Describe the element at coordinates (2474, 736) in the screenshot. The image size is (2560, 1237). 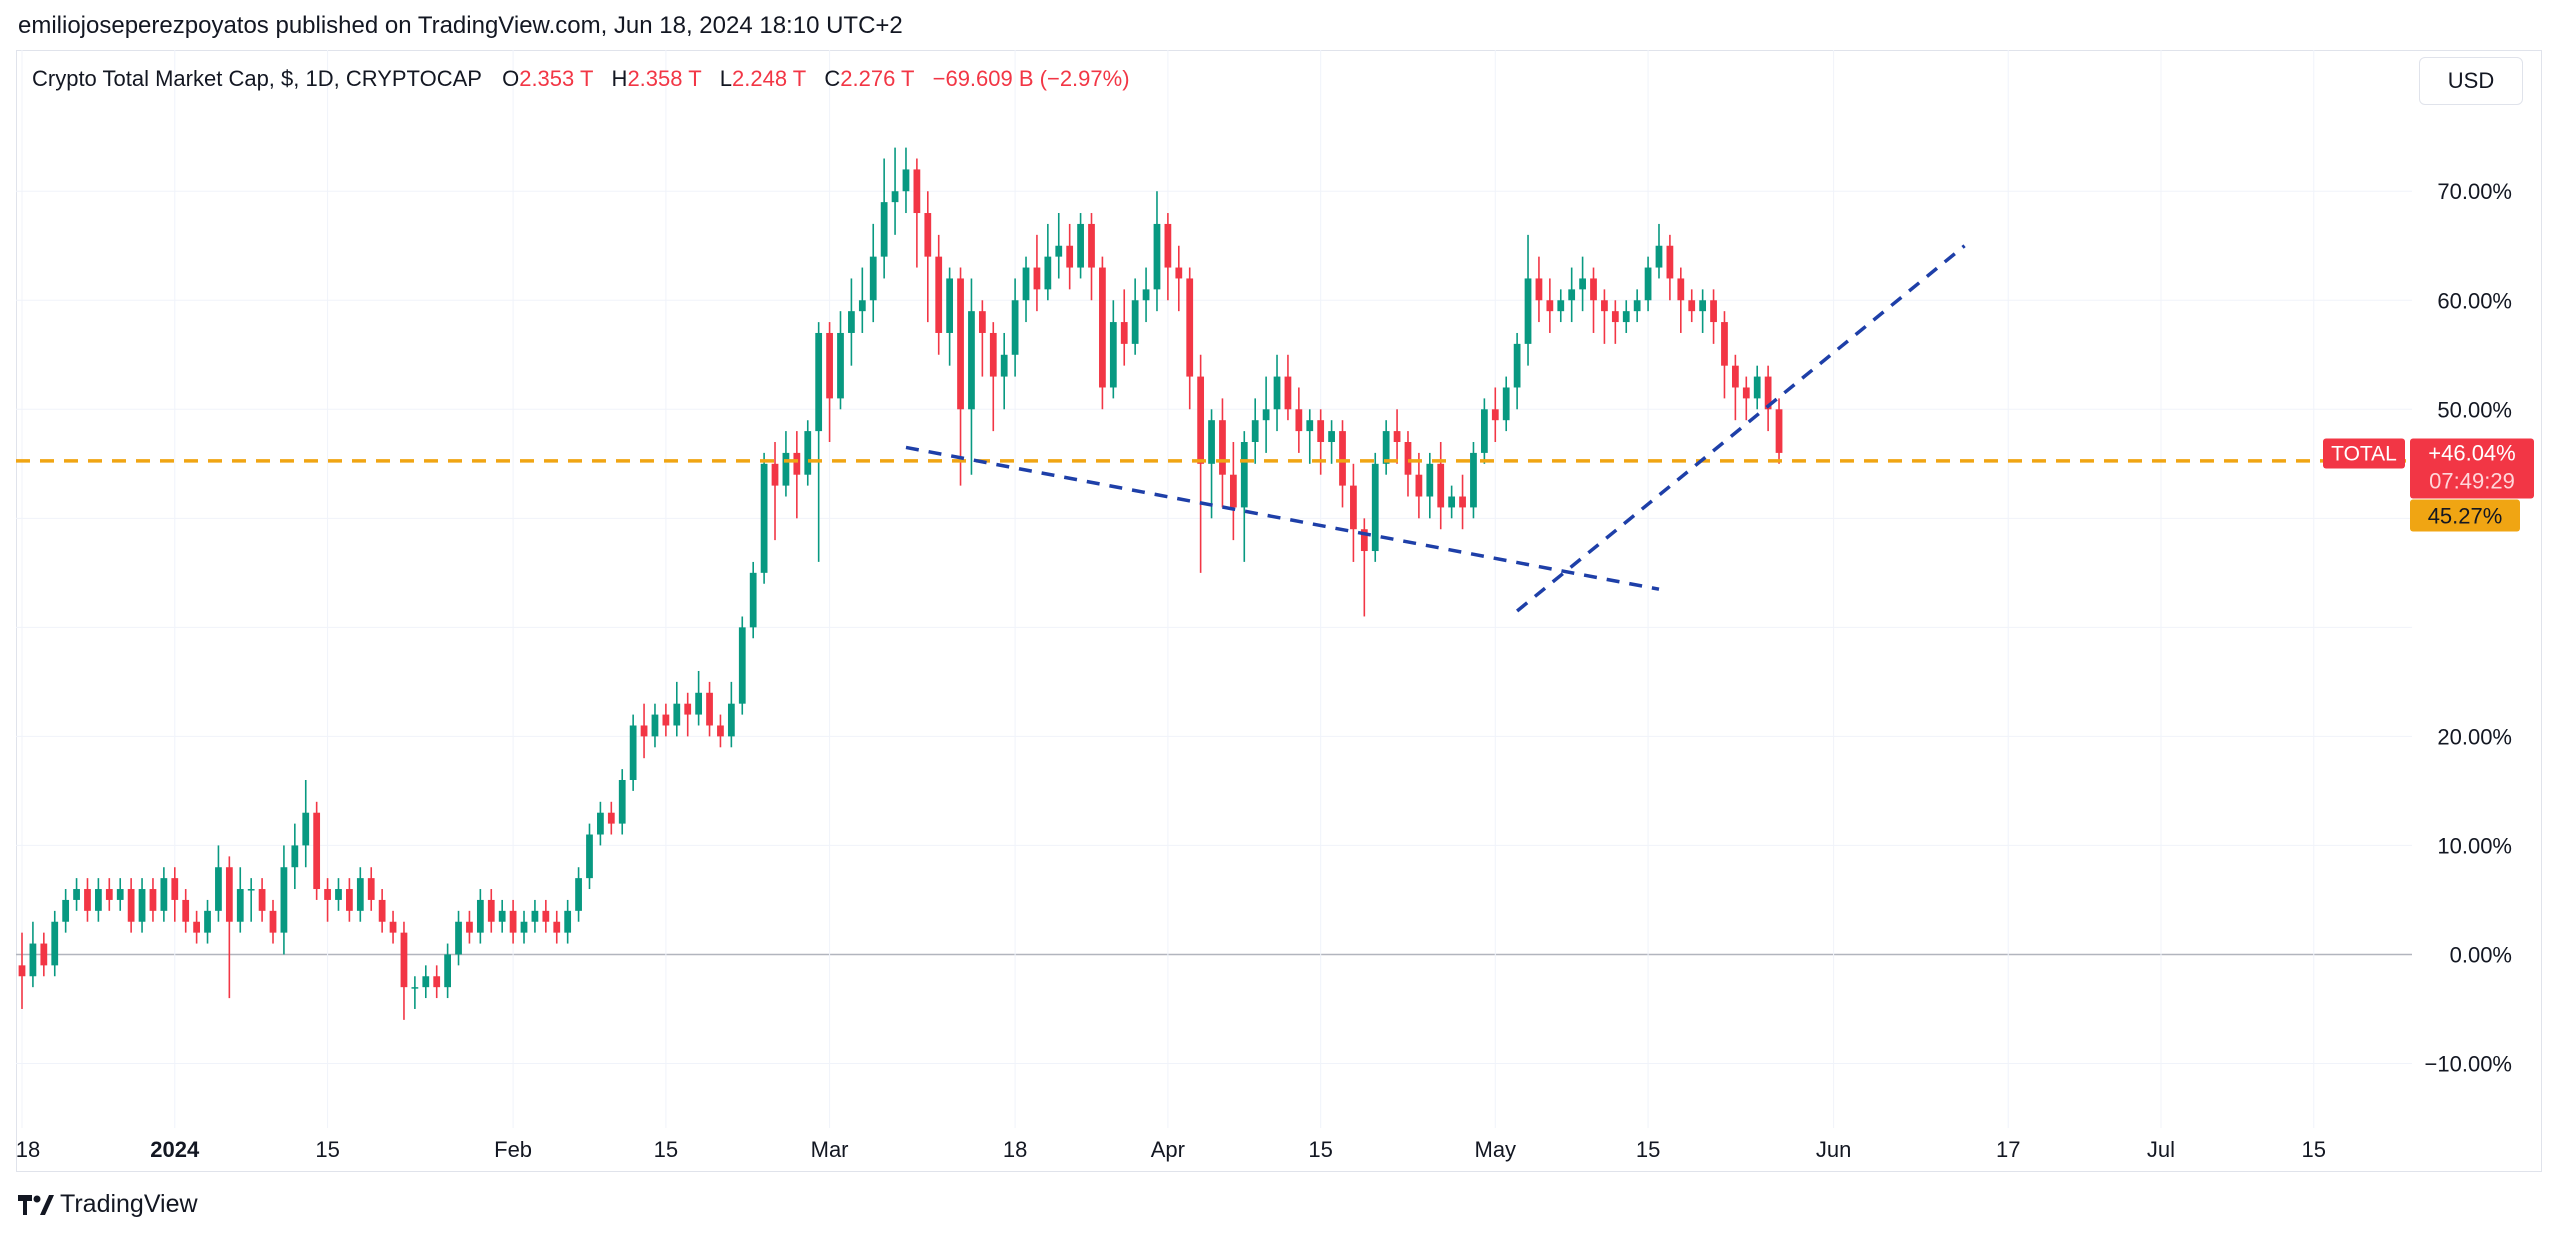
I see `y-tick-label: 20.00%` at that location.